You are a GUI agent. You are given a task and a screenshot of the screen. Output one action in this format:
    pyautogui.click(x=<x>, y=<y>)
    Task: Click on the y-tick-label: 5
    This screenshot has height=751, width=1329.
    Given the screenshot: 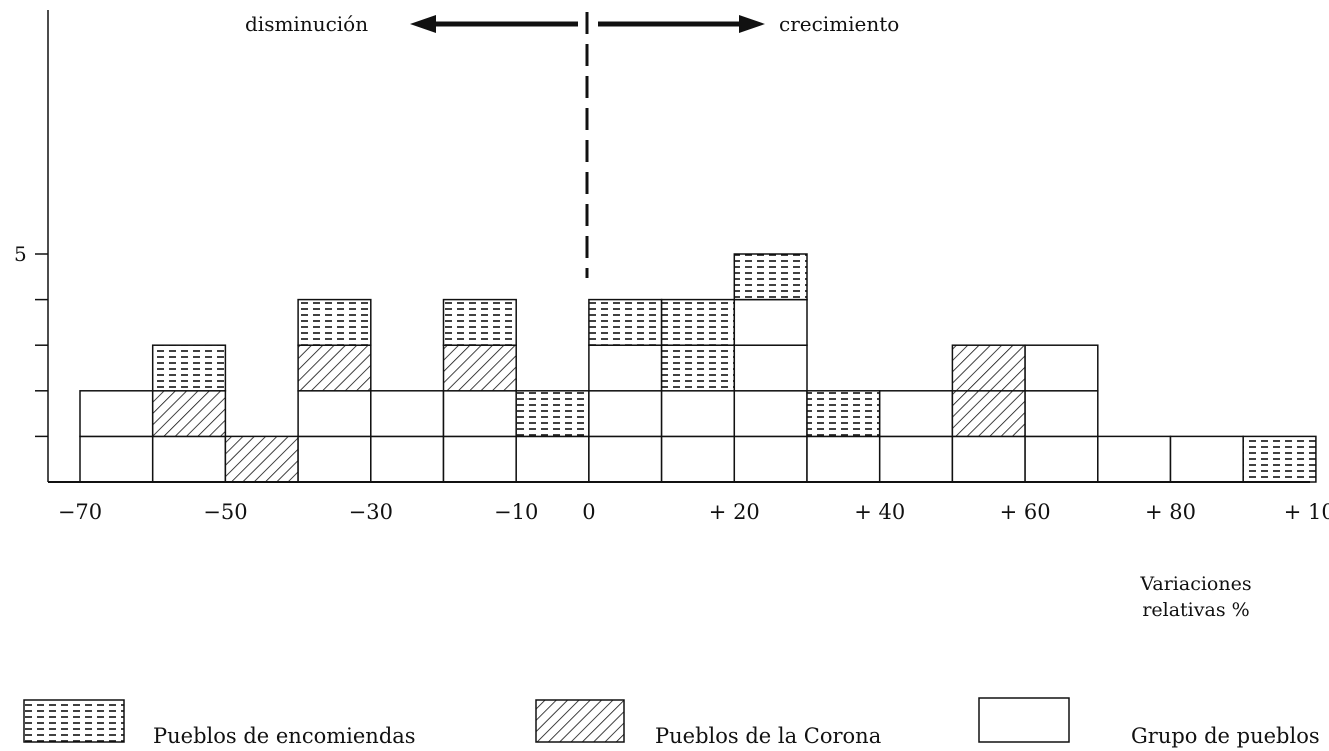 What is the action you would take?
    pyautogui.click(x=20, y=254)
    